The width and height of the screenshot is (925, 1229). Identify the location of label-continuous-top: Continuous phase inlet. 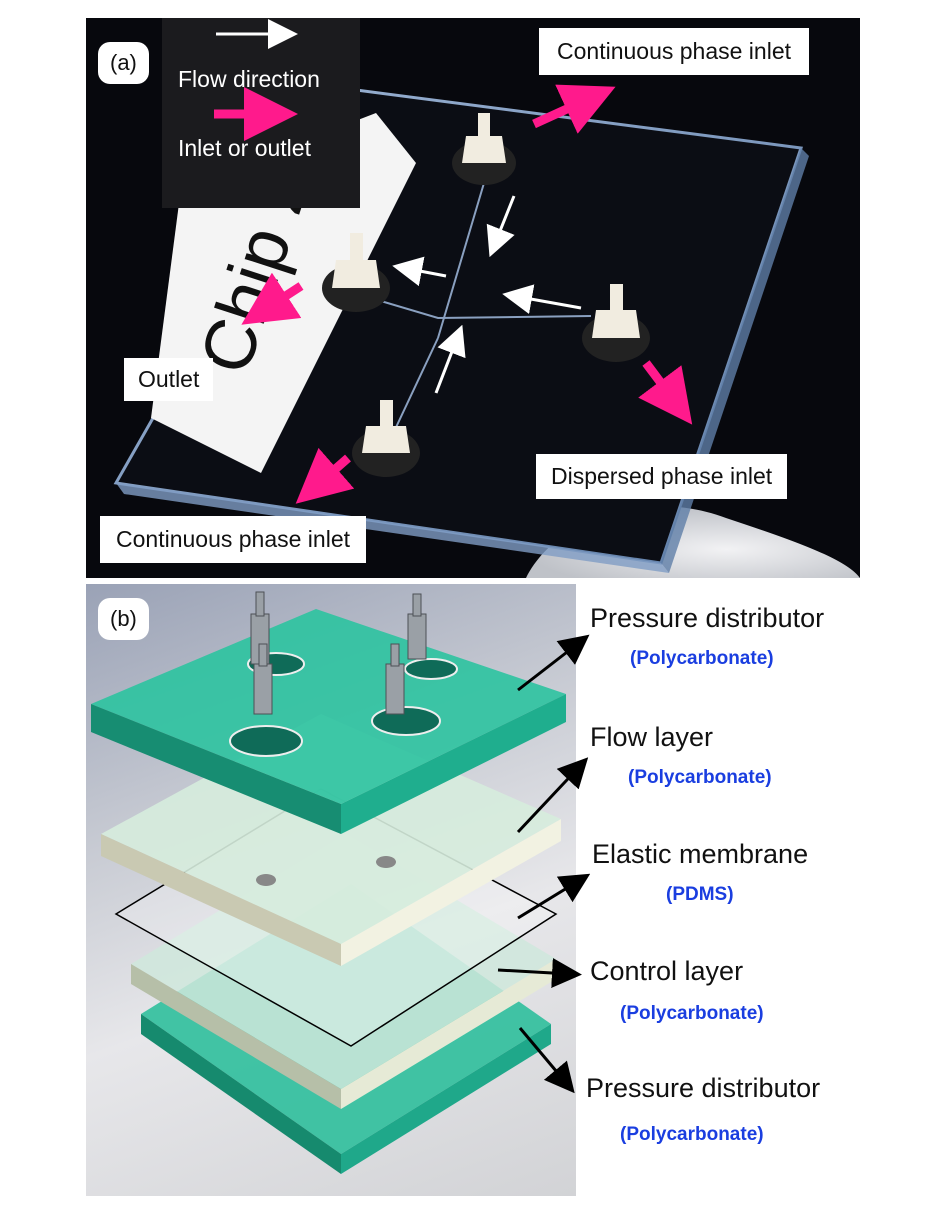
(674, 51).